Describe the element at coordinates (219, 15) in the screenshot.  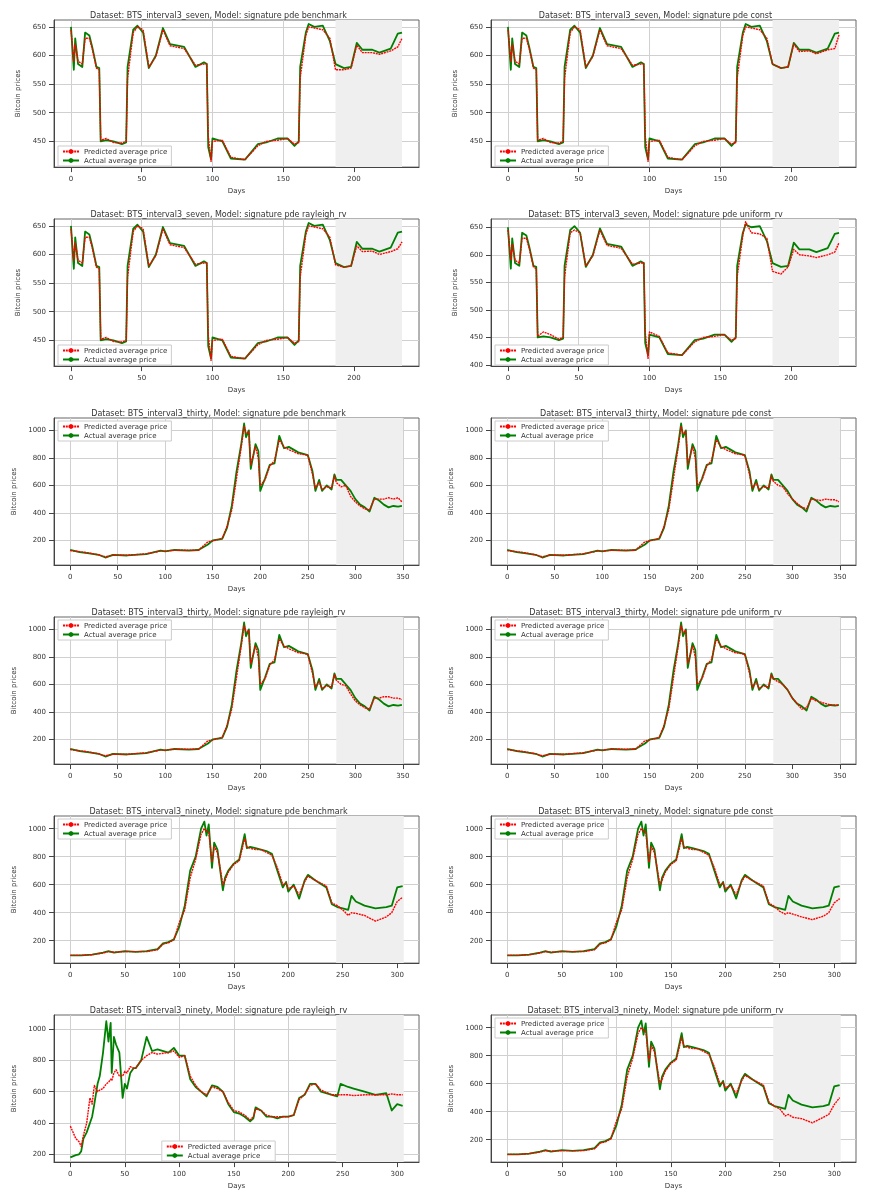
I see `chart-title: Dataset: BTS_interval3_seven, Model: signature pde benchmark` at that location.